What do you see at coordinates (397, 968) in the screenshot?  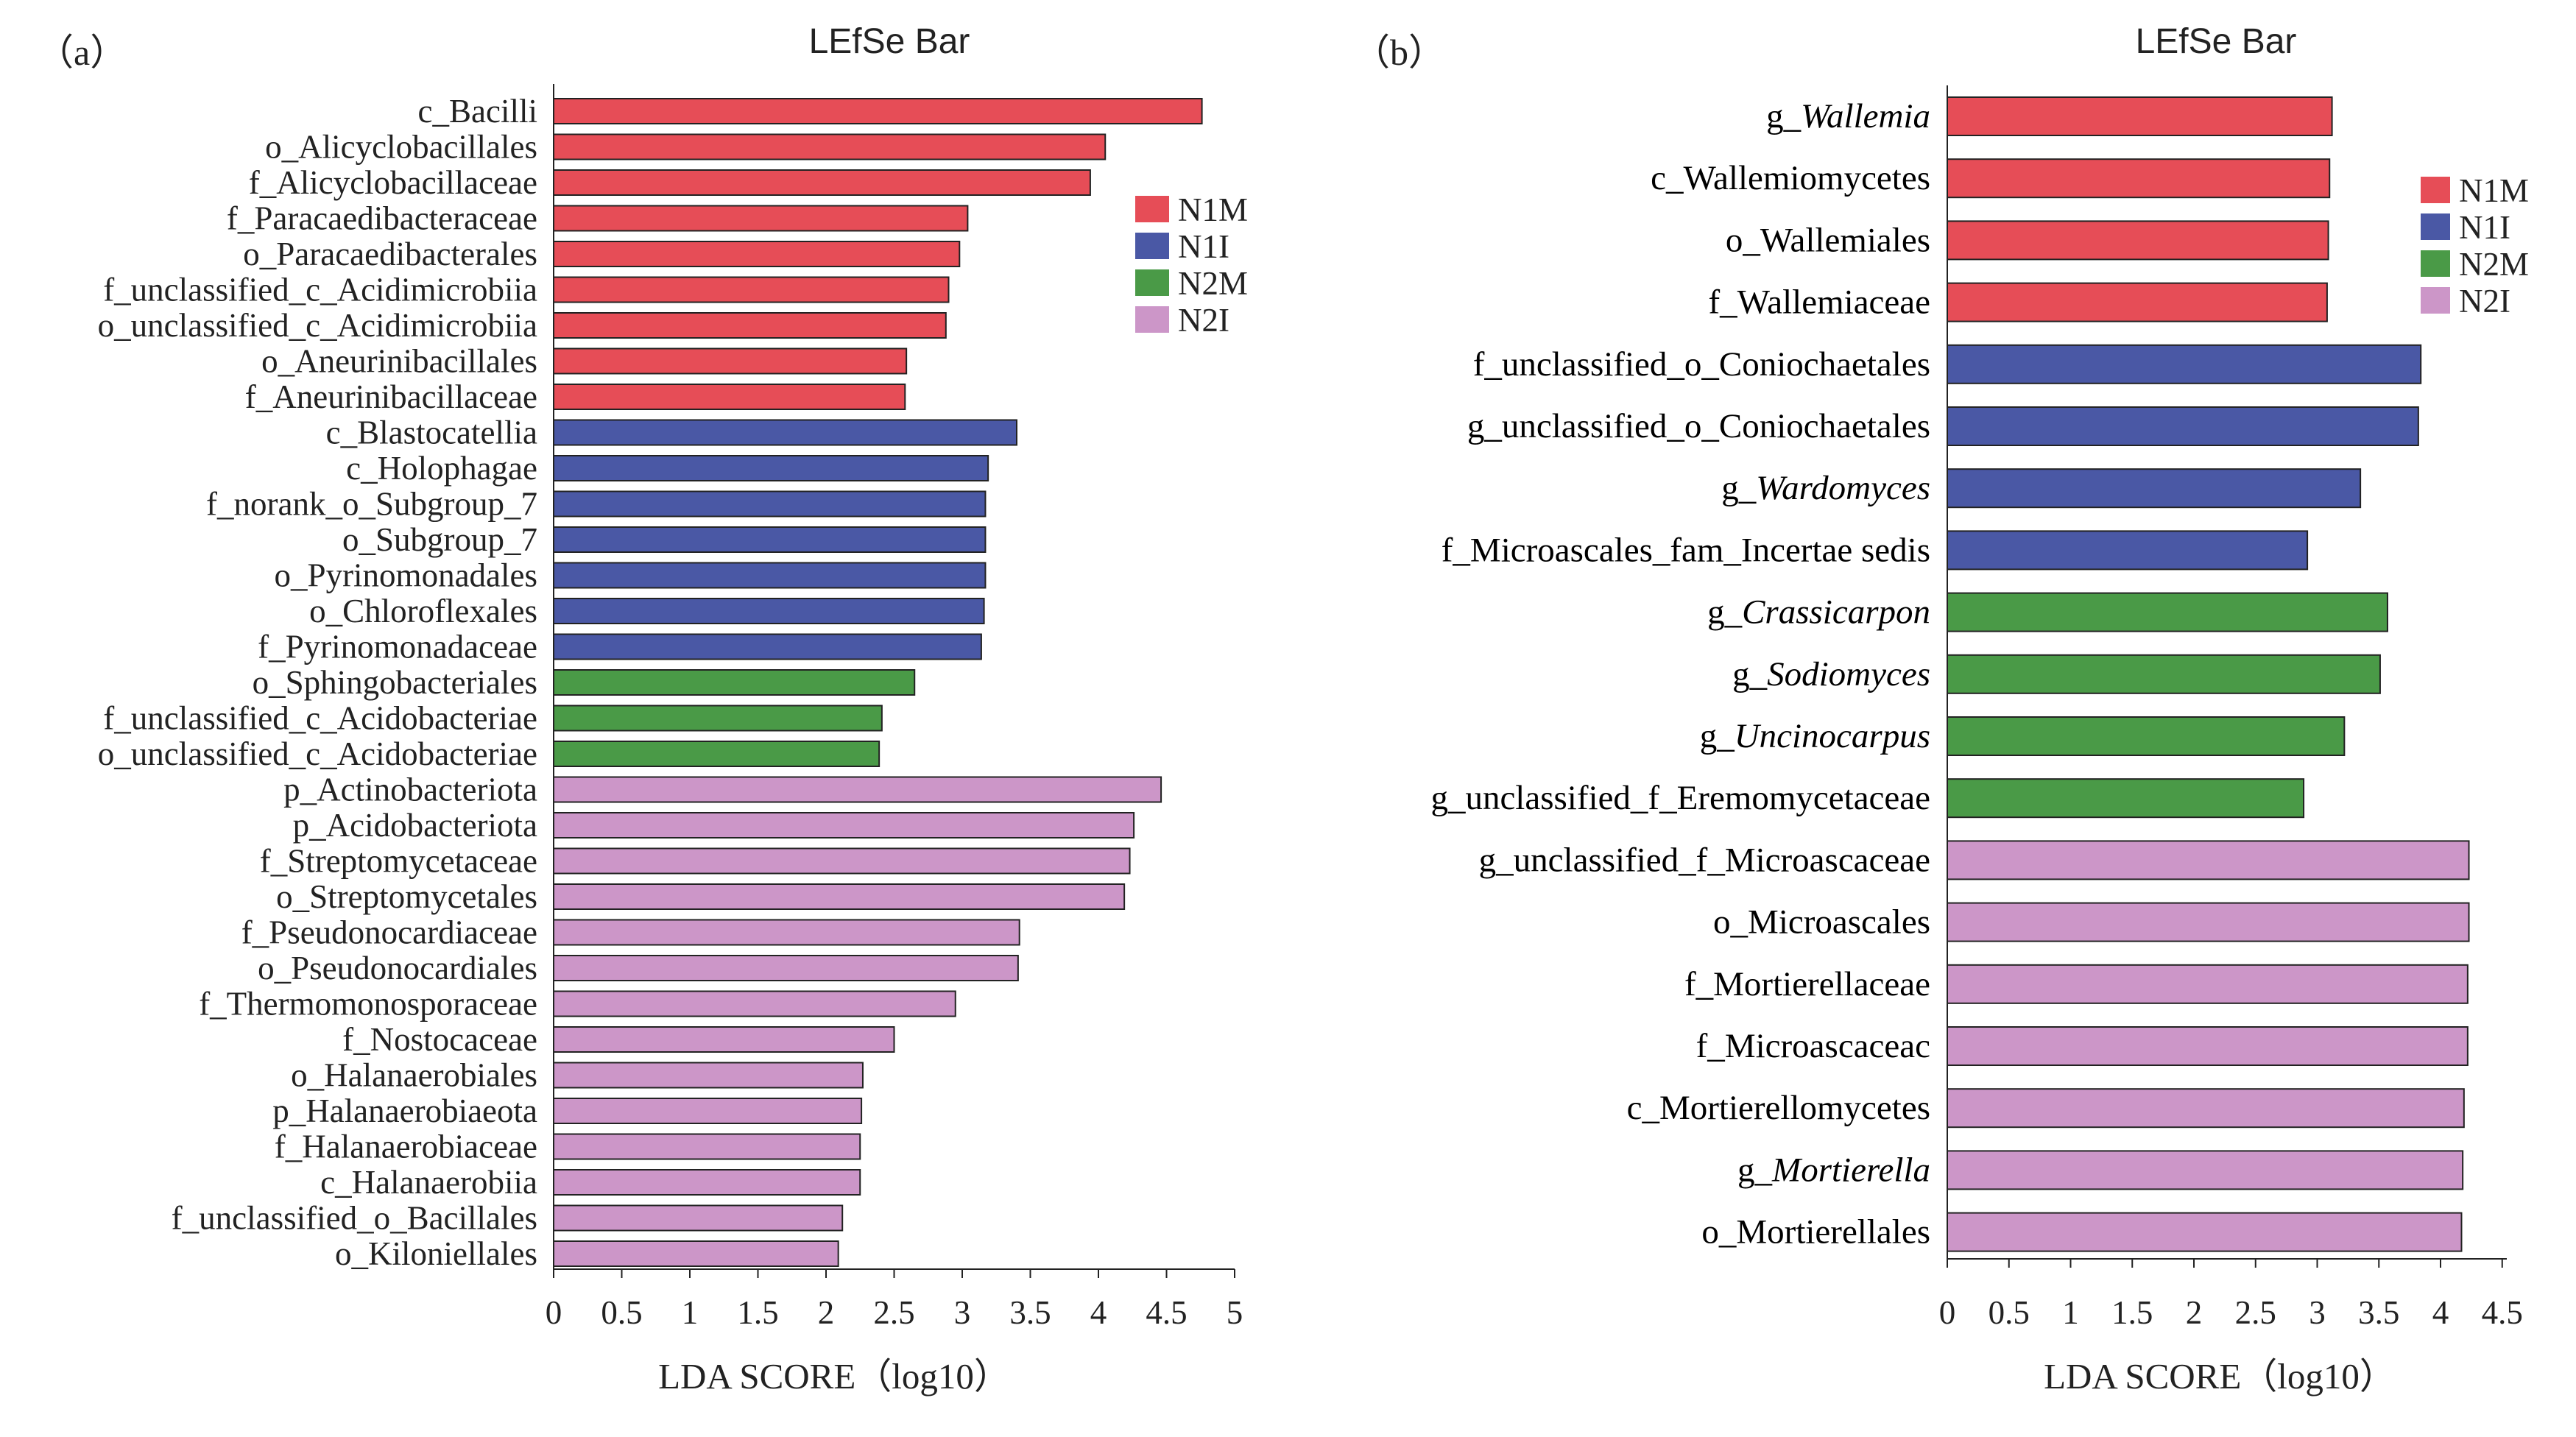 I see `category-label: o_Pseudonocardiales` at bounding box center [397, 968].